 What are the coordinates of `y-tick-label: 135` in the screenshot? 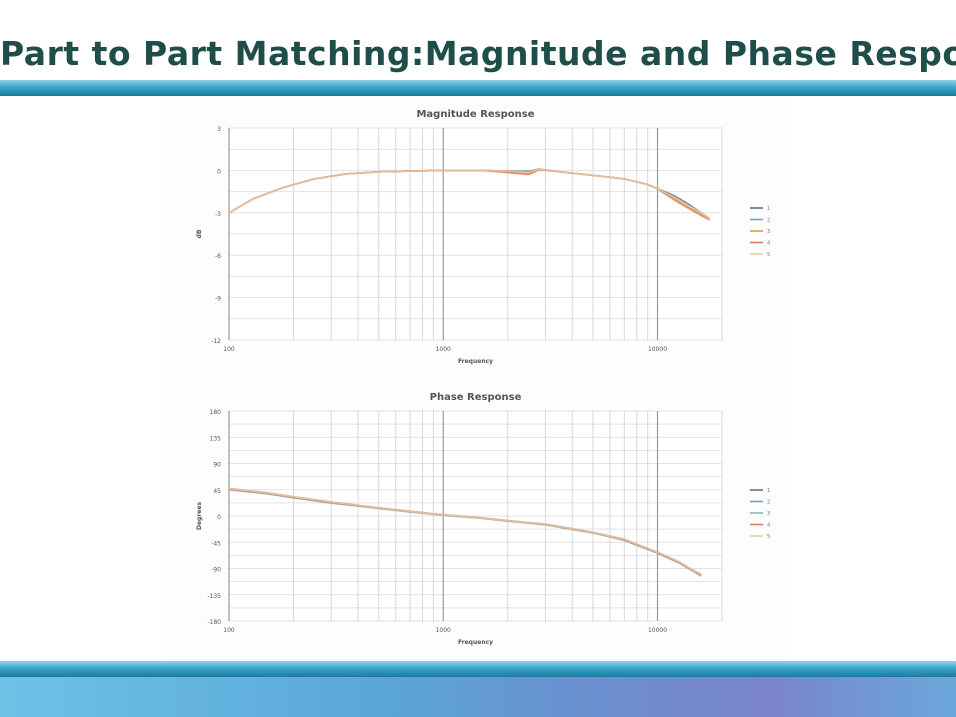 It's located at (216, 438).